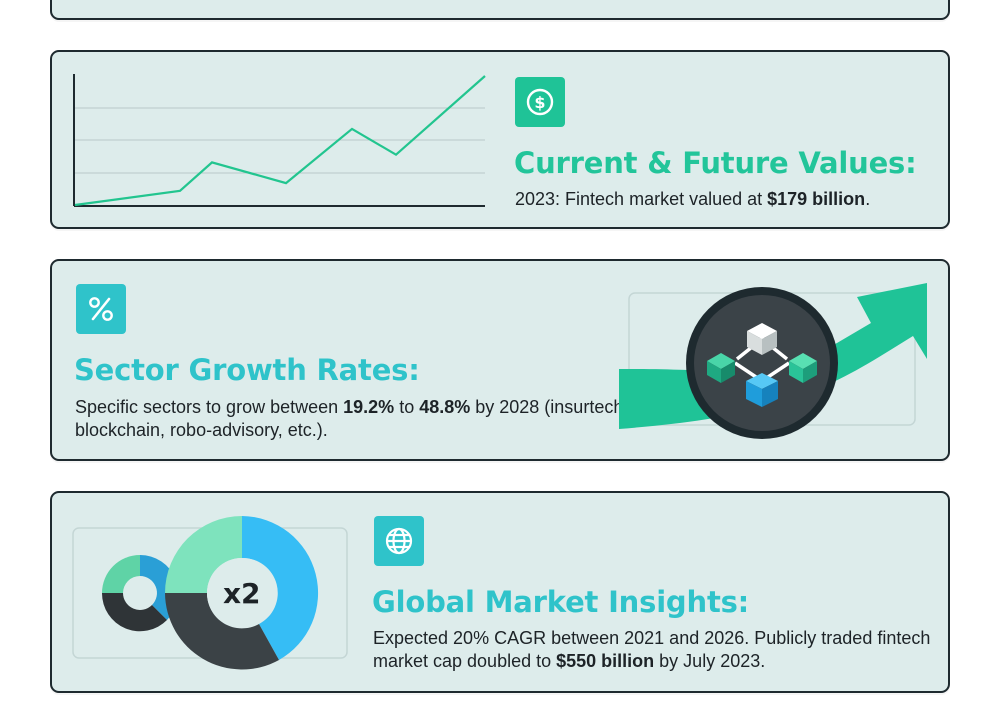 This screenshot has height=720, width=1000. I want to click on market-cap-donut-illustration, so click(210, 593).